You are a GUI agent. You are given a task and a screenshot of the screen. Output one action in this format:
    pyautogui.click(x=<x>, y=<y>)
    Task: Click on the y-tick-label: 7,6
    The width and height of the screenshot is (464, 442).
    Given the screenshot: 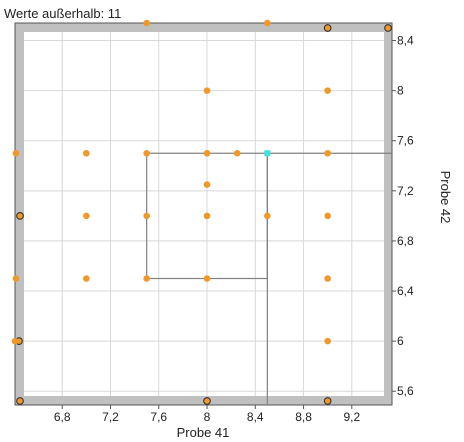 What is the action you would take?
    pyautogui.click(x=405, y=141)
    